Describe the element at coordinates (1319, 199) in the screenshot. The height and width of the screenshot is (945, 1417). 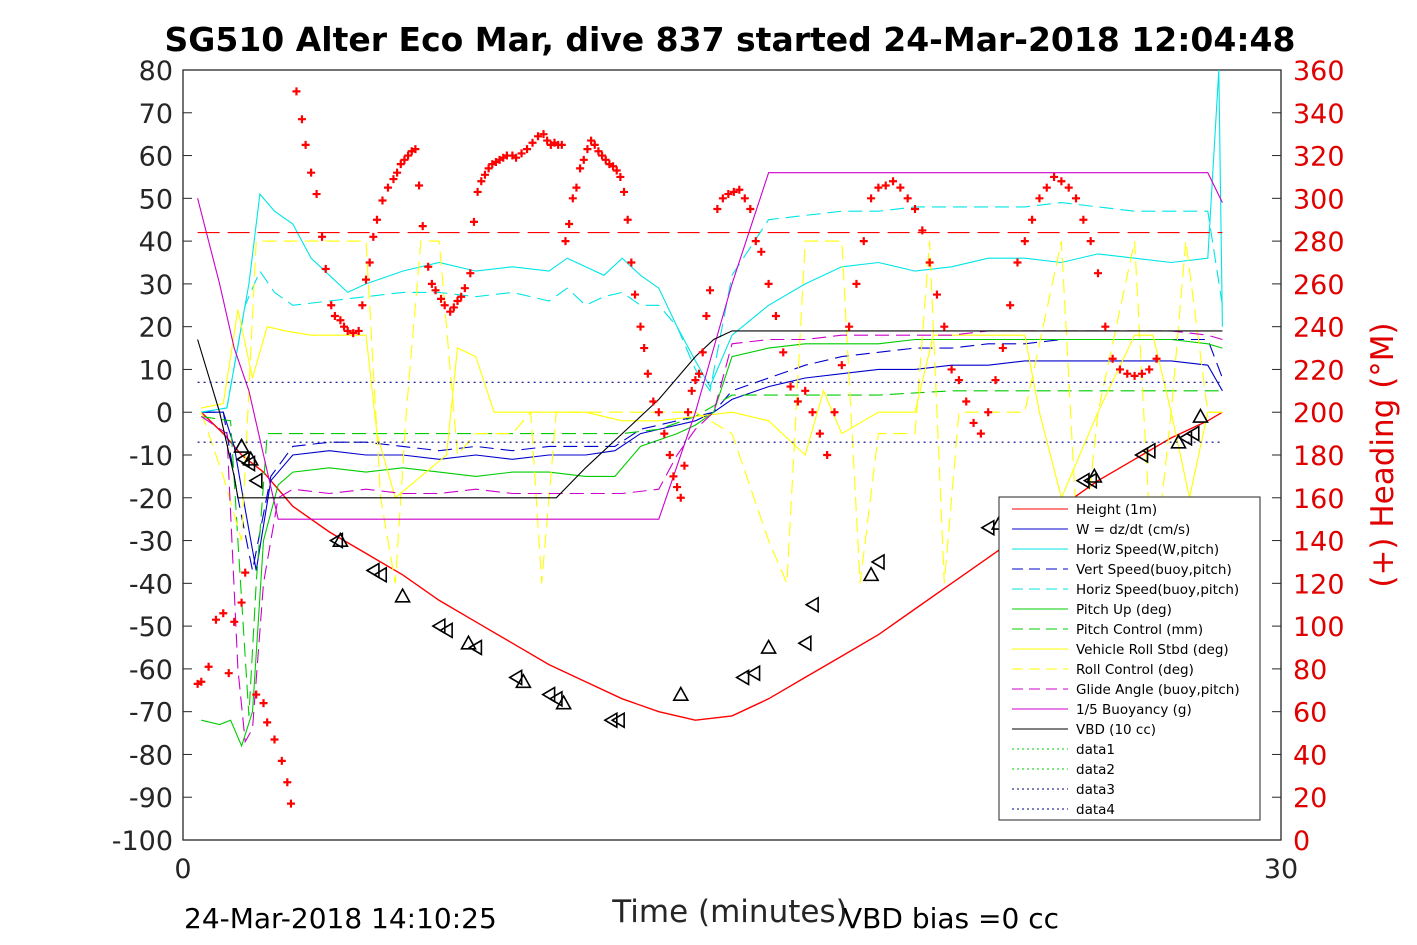
I see `right-tick-label: 300` at that location.